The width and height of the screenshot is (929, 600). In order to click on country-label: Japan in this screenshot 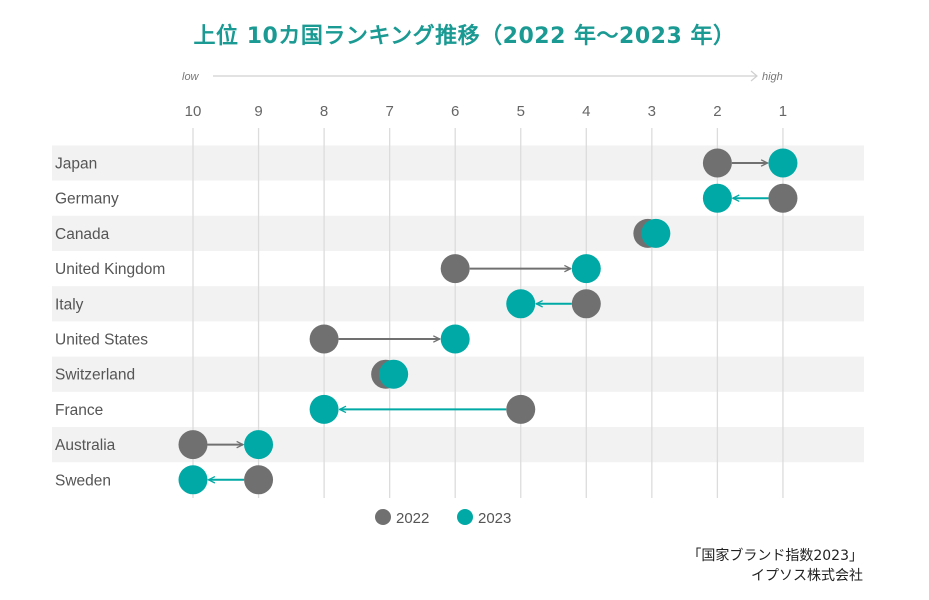, I will do `click(76, 164)`.